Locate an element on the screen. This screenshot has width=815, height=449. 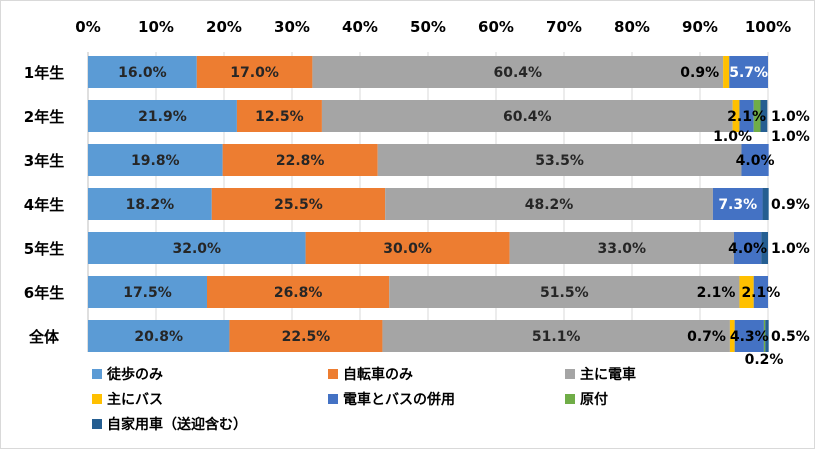
data-label: 25.5% is located at coordinates (298, 205).